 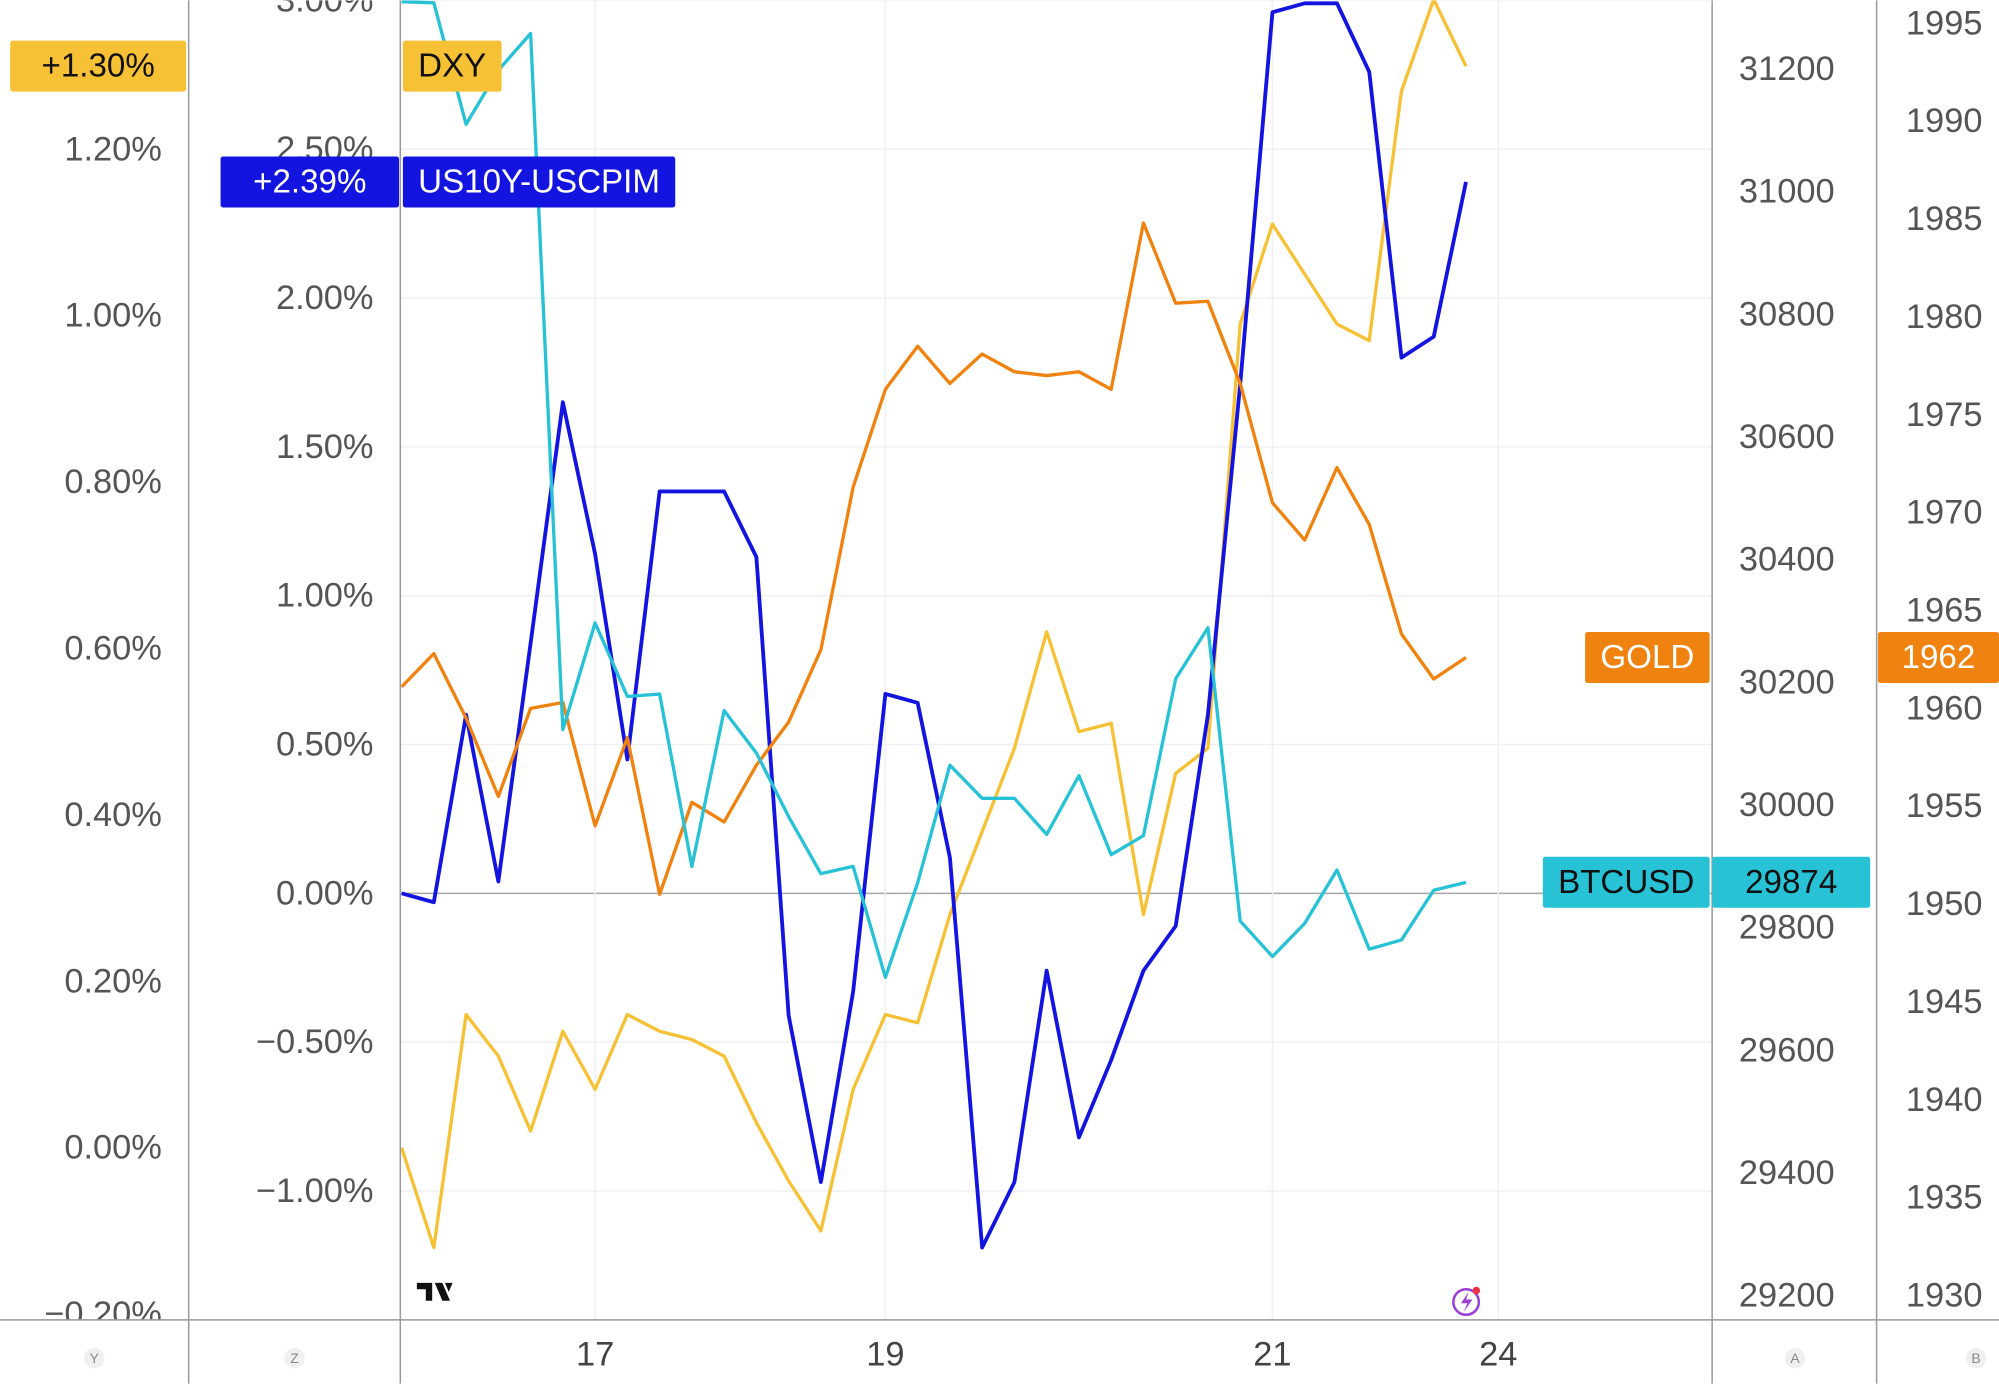 What do you see at coordinates (1498, 1354) in the screenshot?
I see `x-tick-label: 24` at bounding box center [1498, 1354].